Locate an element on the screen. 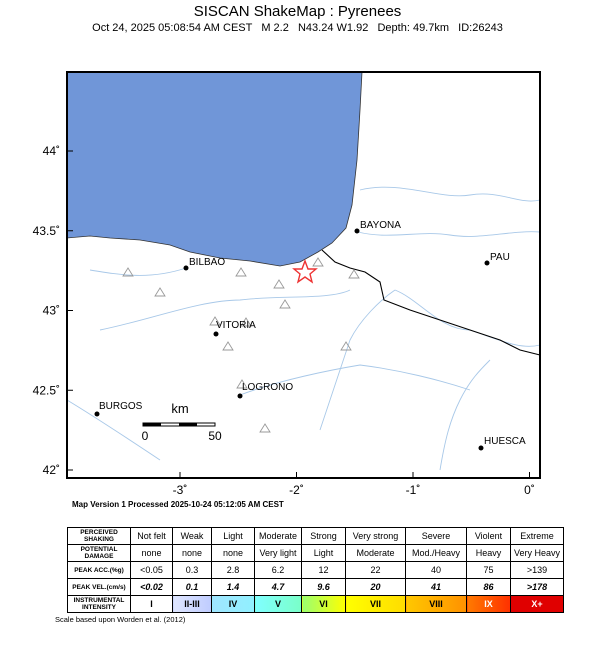 The height and width of the screenshot is (652, 595). legend-cell: 0.3 is located at coordinates (192, 570).